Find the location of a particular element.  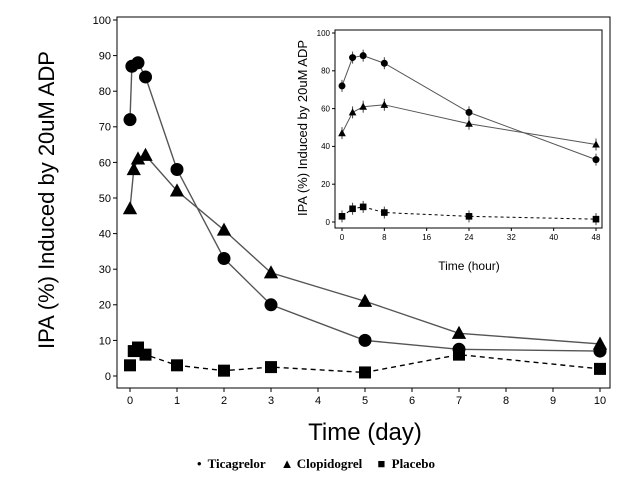

legend-ticagrelor-symbol: • is located at coordinates (199, 463).